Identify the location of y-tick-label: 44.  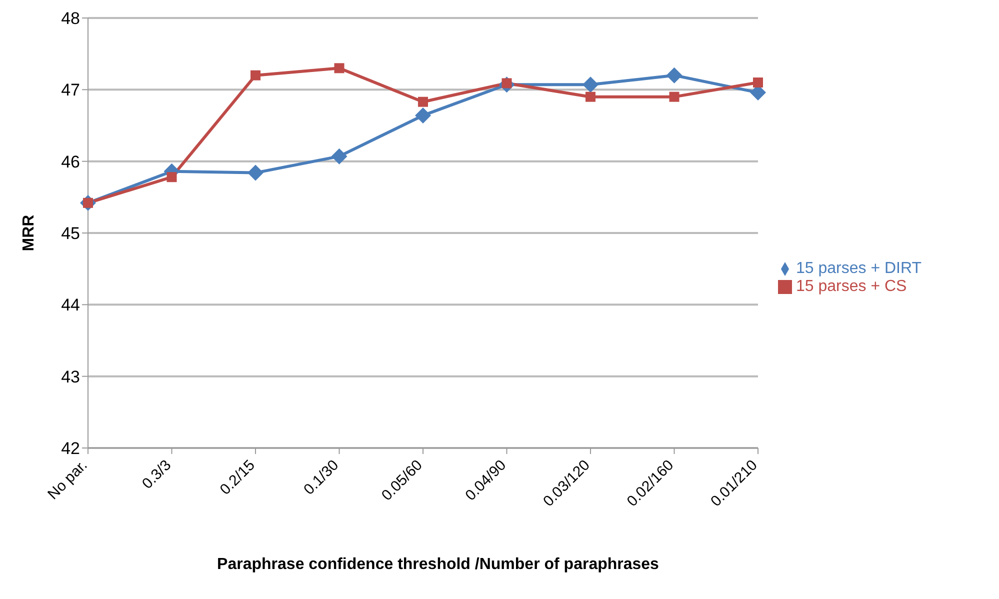
(70, 305).